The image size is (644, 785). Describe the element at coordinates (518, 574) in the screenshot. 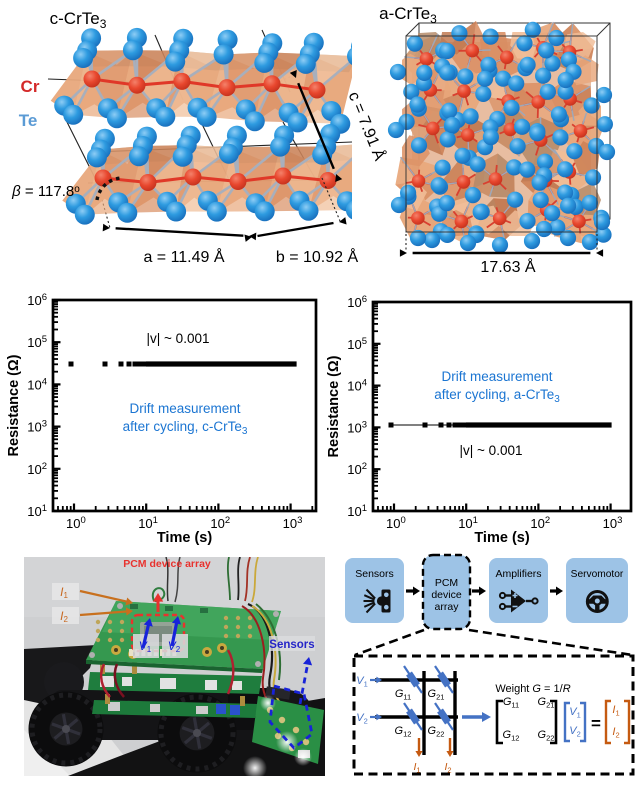

I see `svg-text: Amplifiers` at that location.